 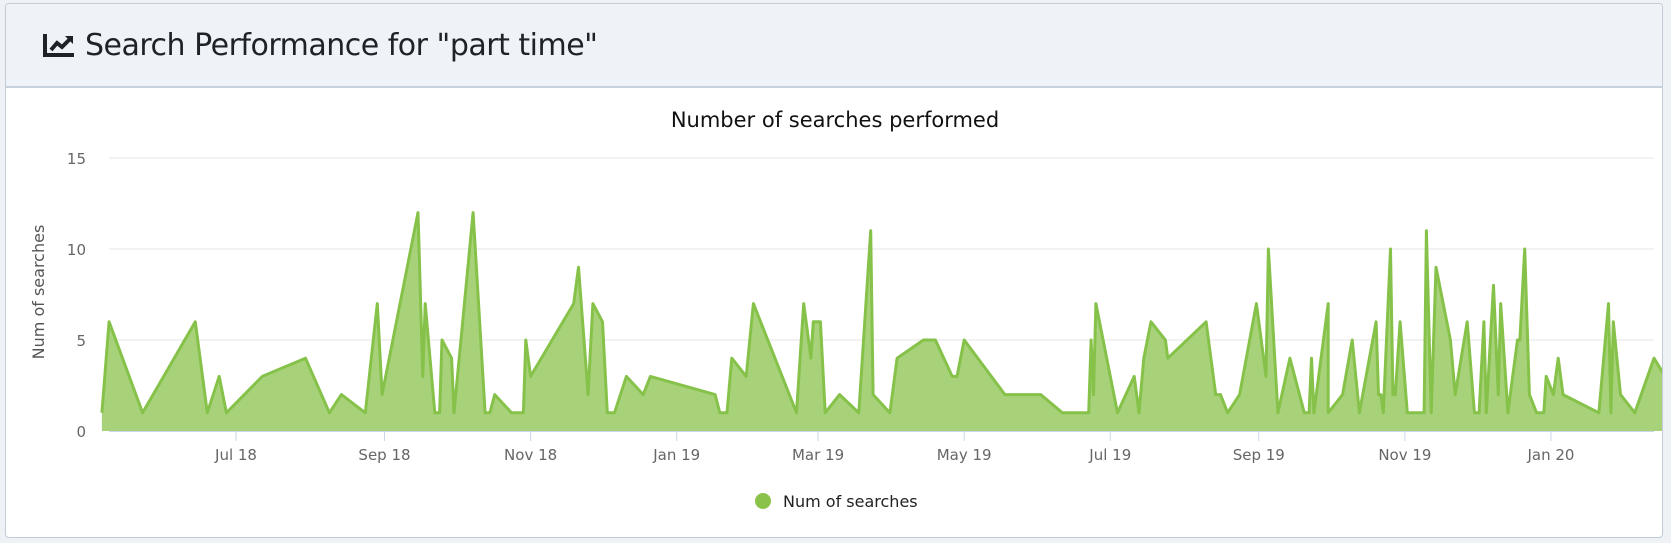 What do you see at coordinates (384, 455) in the screenshot?
I see `x-tick-label: Sep 18` at bounding box center [384, 455].